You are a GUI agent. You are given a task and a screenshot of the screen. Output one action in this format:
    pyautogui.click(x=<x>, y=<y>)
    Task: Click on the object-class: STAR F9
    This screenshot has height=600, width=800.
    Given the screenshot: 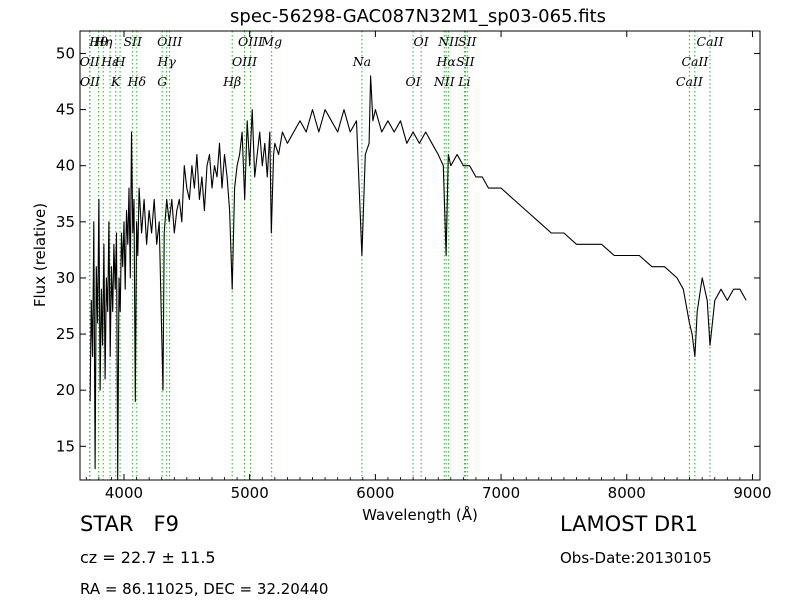 What is the action you would take?
    pyautogui.click(x=129, y=524)
    